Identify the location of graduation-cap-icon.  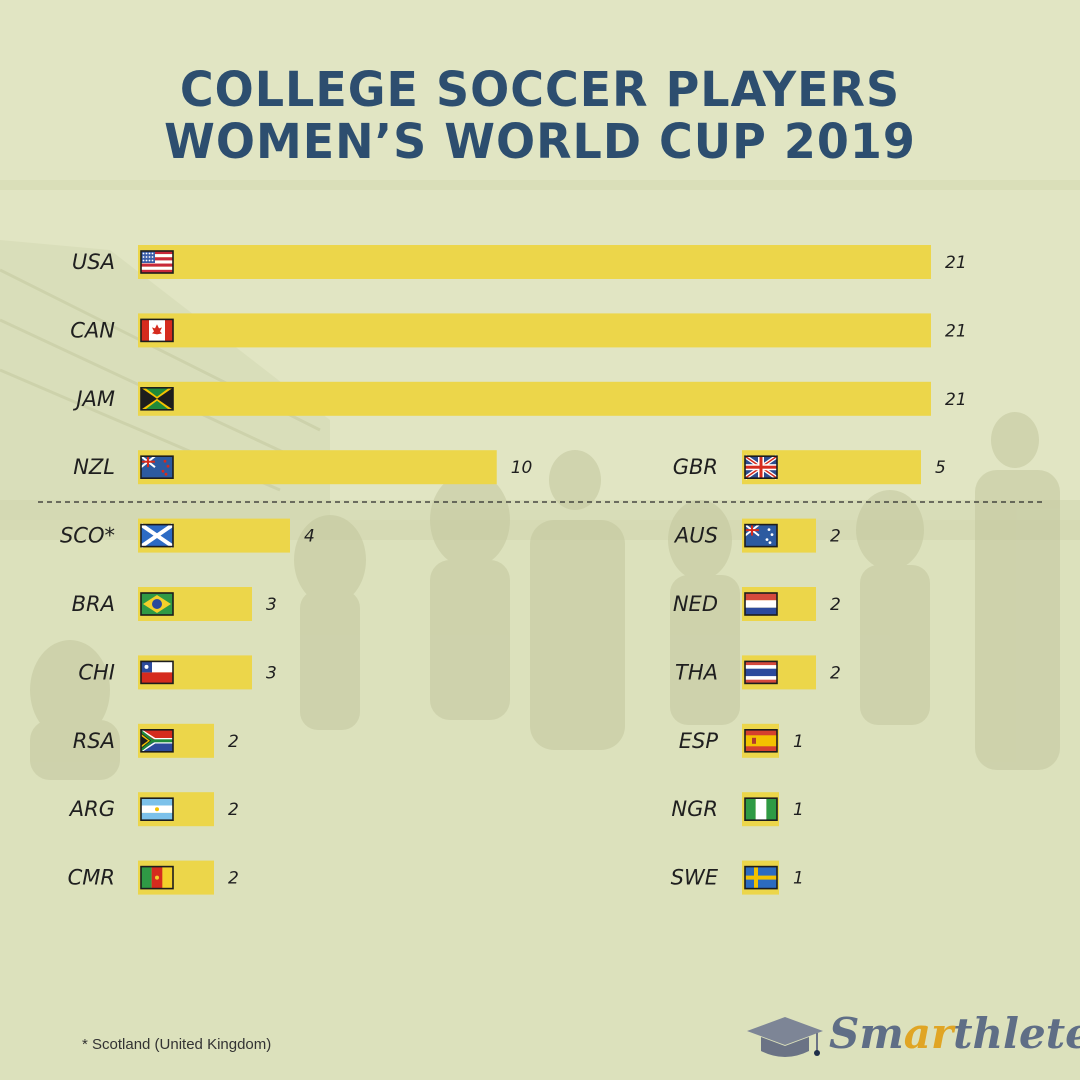
(785, 1037).